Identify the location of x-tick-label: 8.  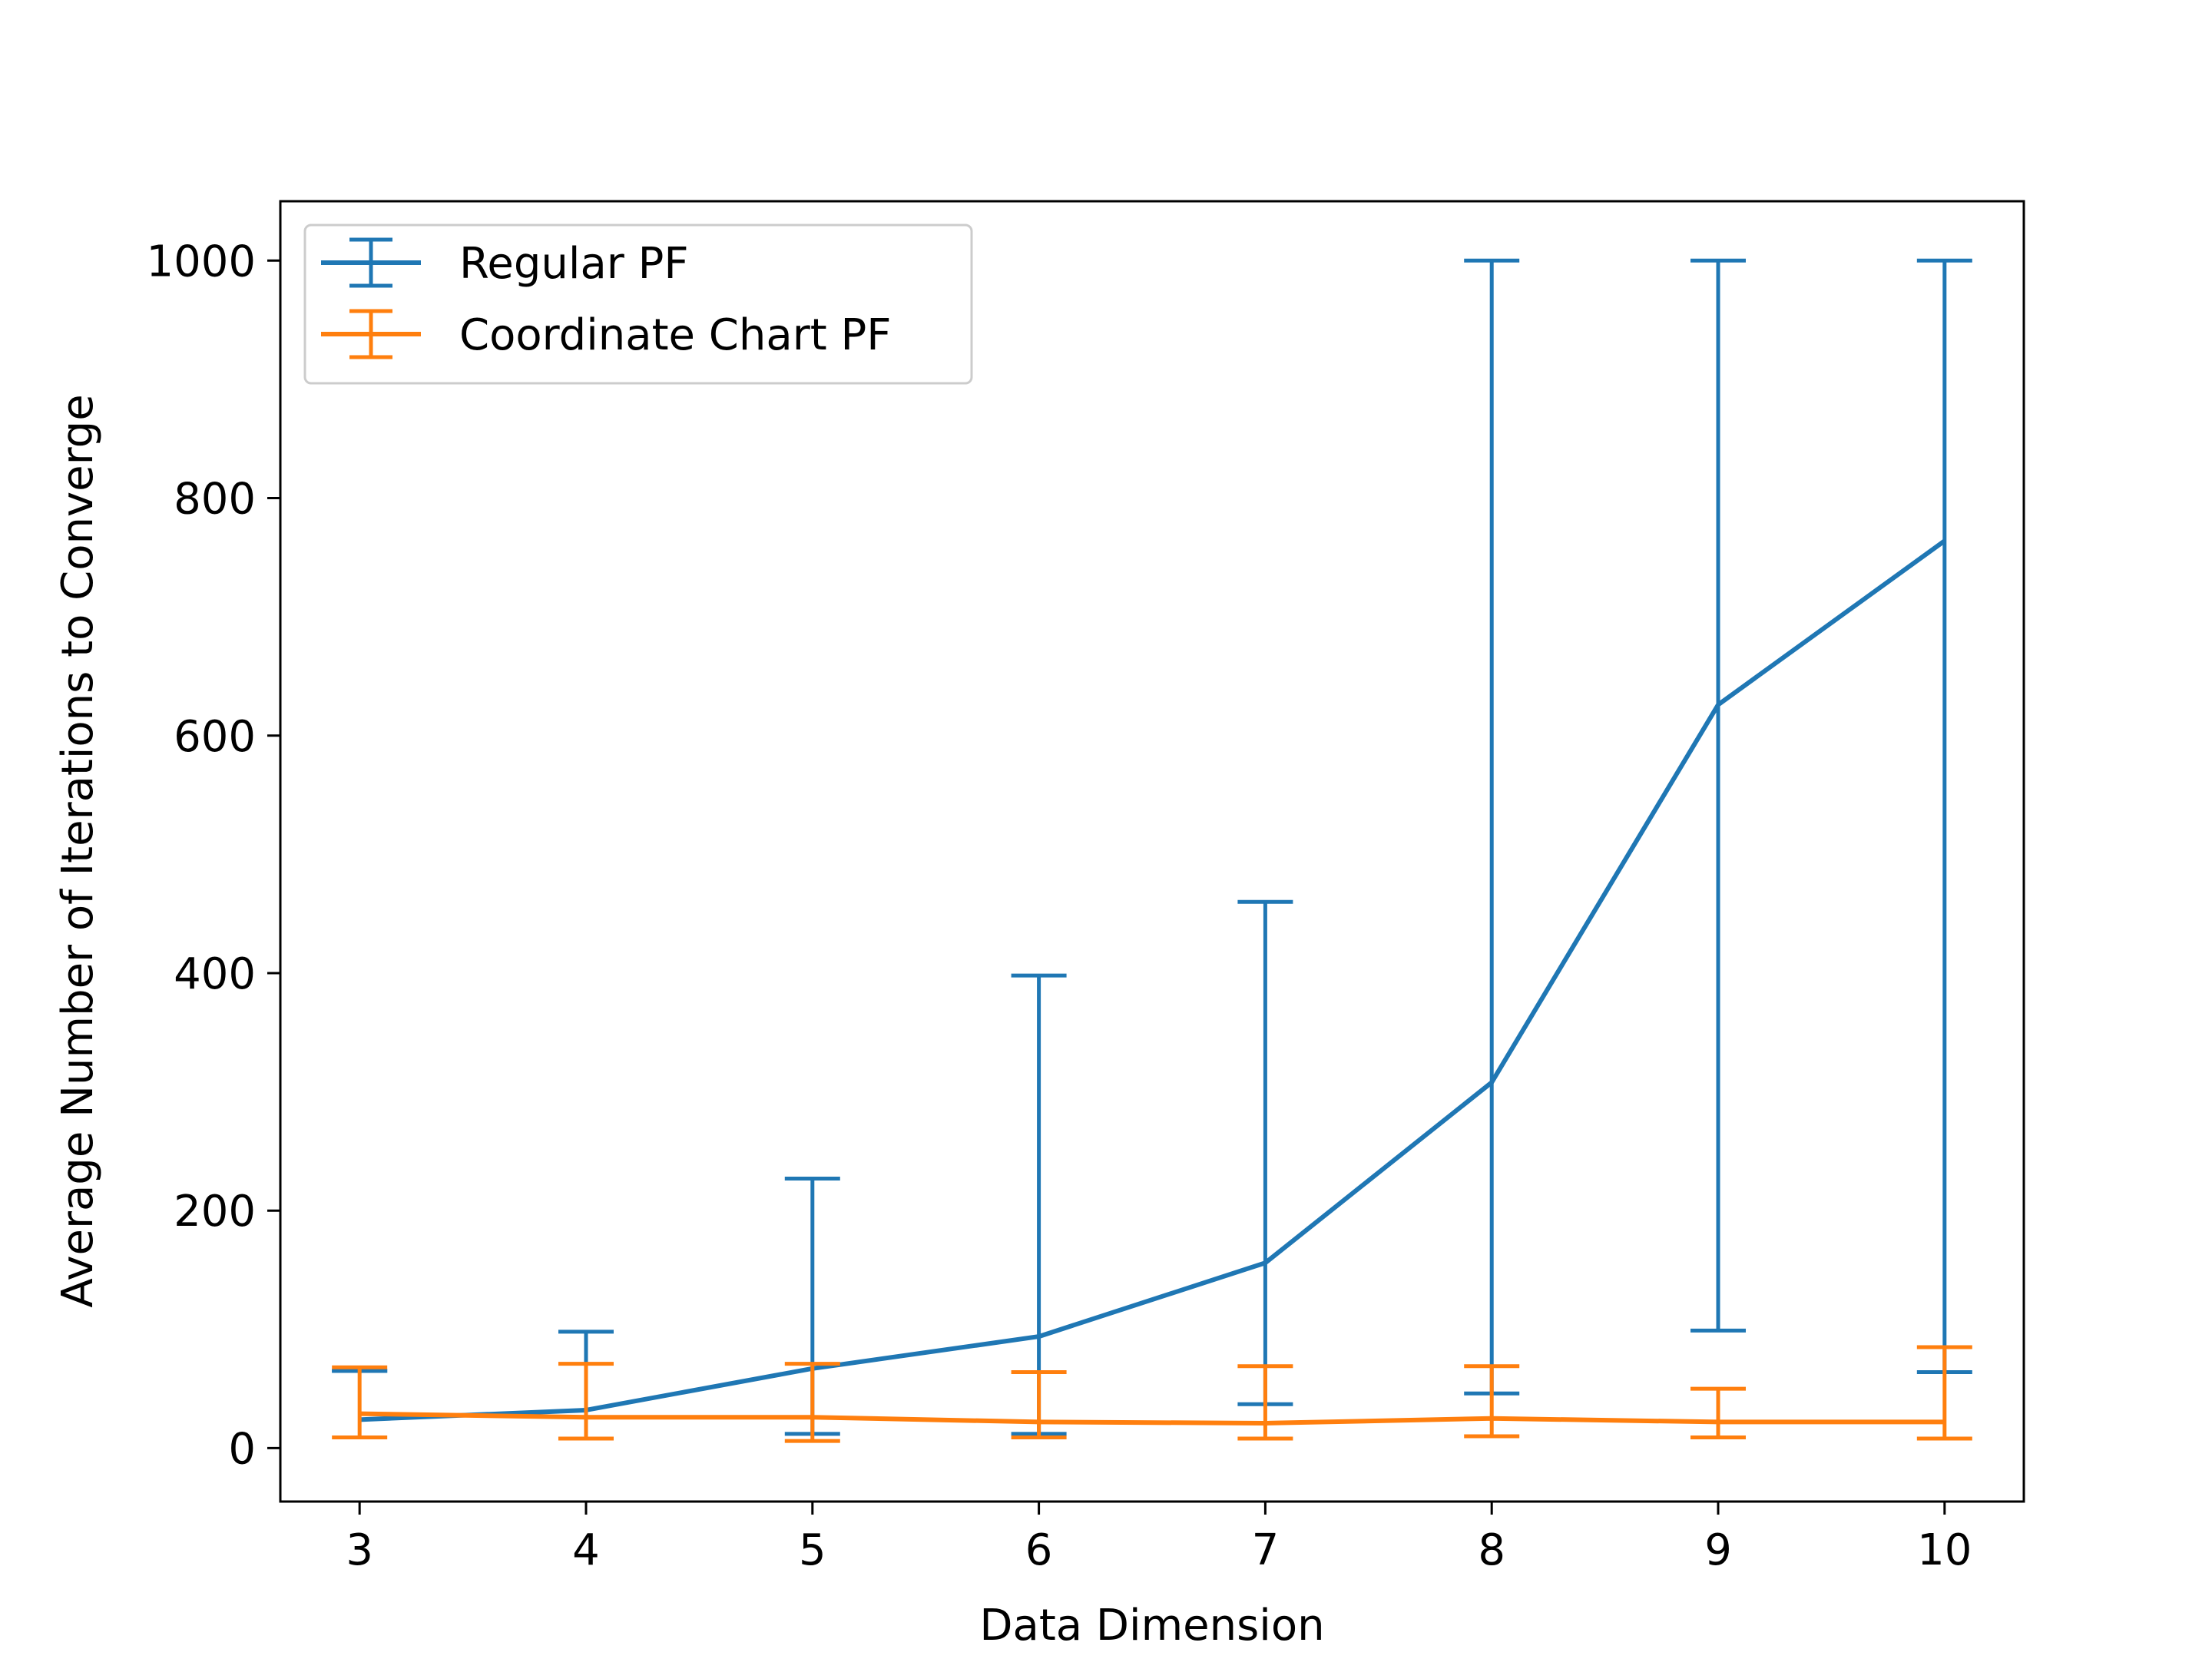
(1491, 1550).